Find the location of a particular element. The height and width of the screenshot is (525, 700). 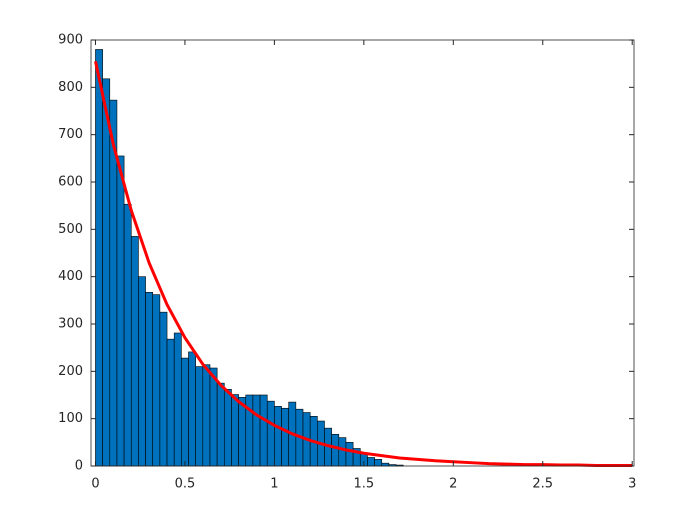

y-tick-label: 200 is located at coordinates (70, 371).